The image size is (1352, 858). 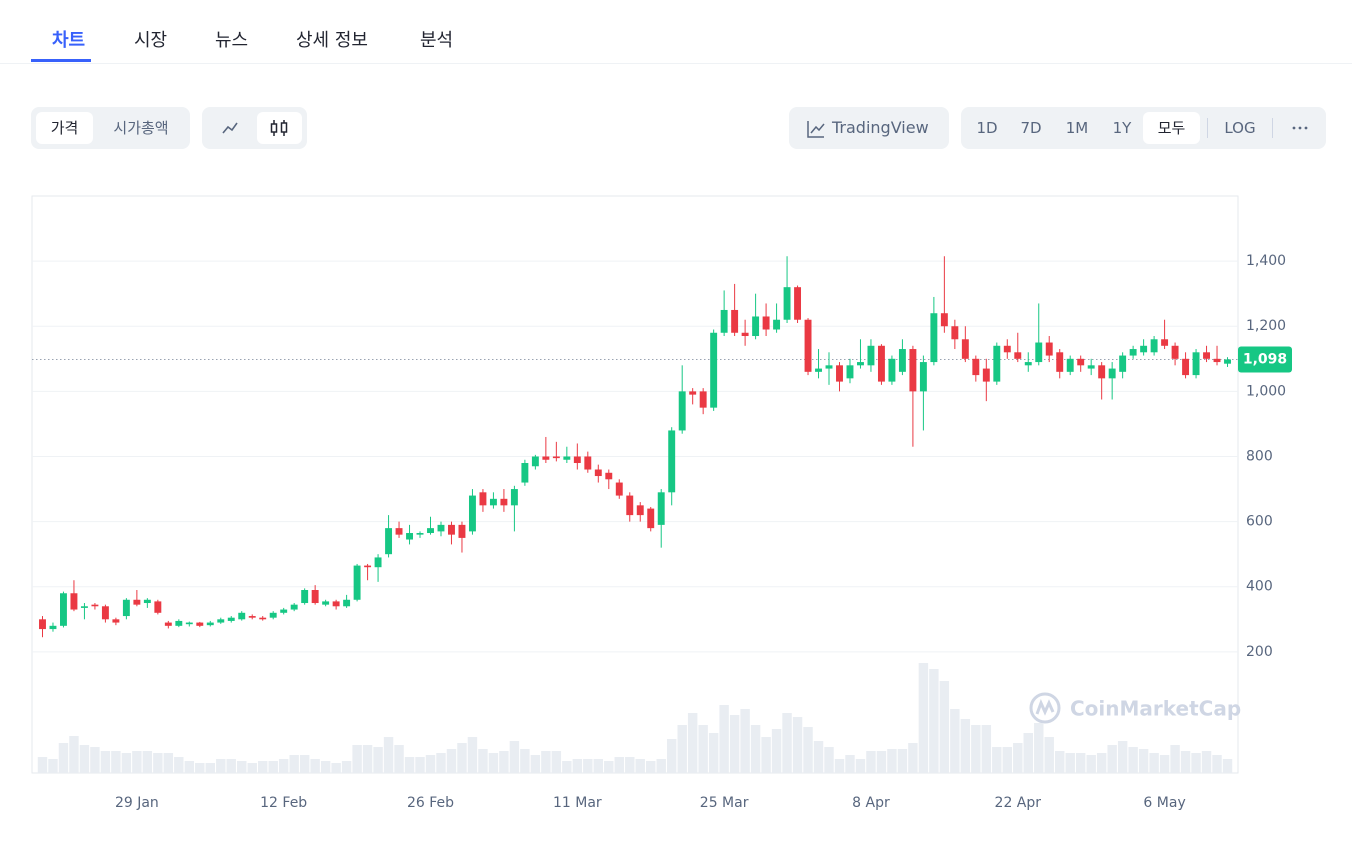 I want to click on toggle-button: 시가총액, so click(x=141, y=128).